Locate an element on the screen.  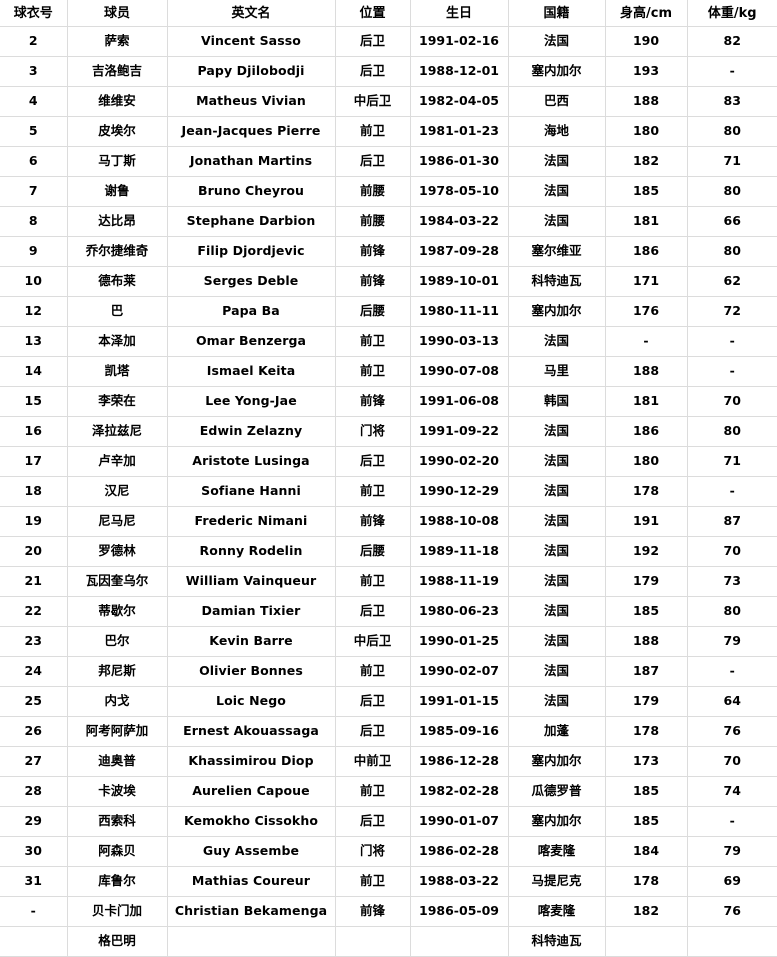
cell-name_en: Ismael Keita is located at coordinates (251, 371).